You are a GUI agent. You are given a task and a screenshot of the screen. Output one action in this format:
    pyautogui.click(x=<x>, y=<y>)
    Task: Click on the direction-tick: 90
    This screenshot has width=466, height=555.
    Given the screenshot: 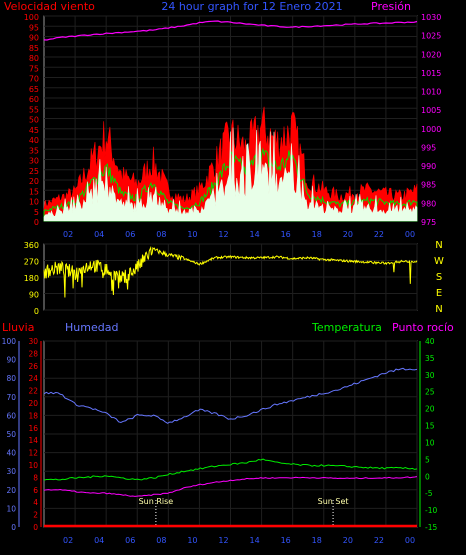 What is the action you would take?
    pyautogui.click(x=34, y=295)
    